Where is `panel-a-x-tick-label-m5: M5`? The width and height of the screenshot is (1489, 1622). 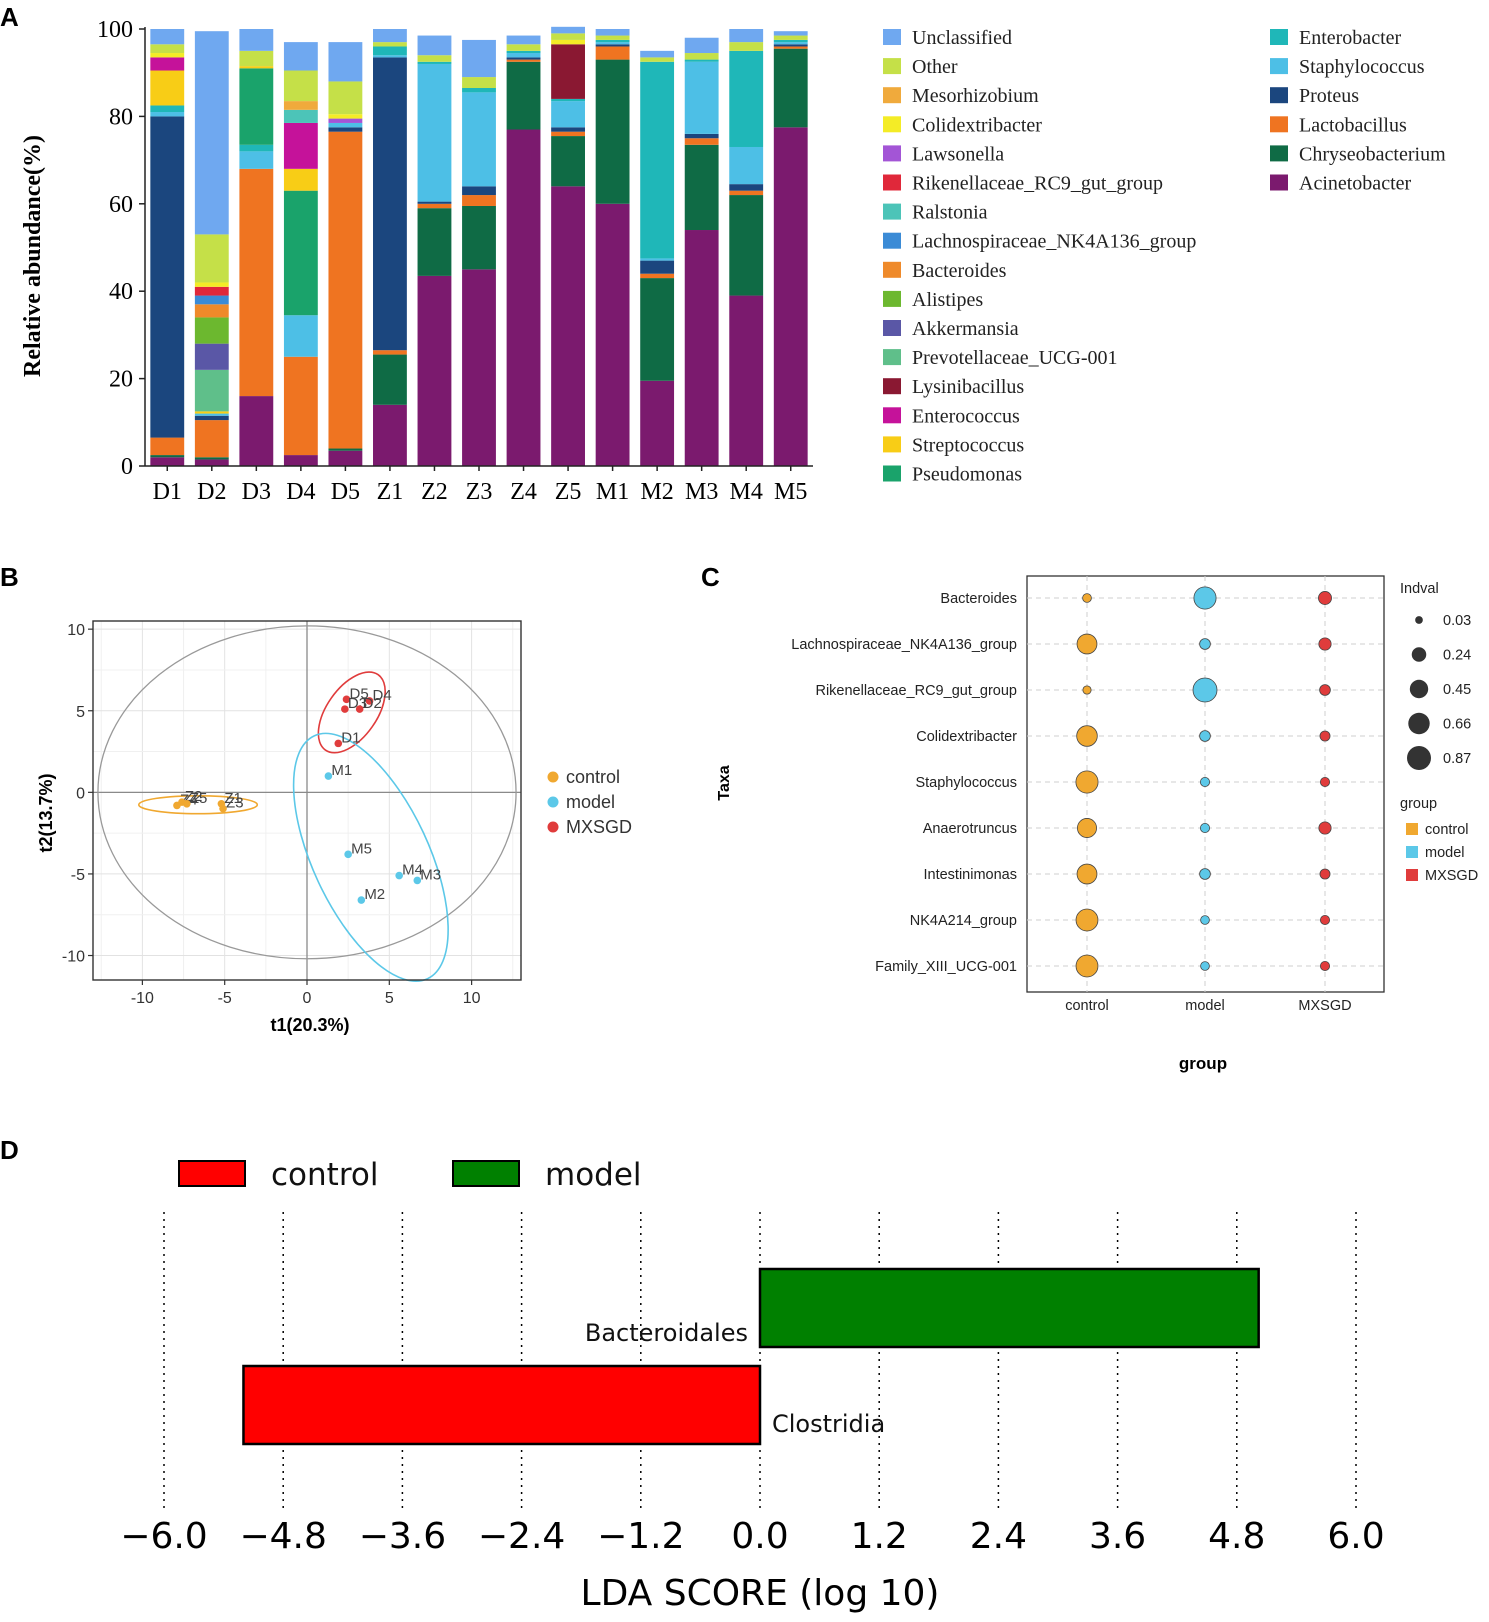
panel-a-x-tick-label-m5: M5 is located at coordinates (790, 492).